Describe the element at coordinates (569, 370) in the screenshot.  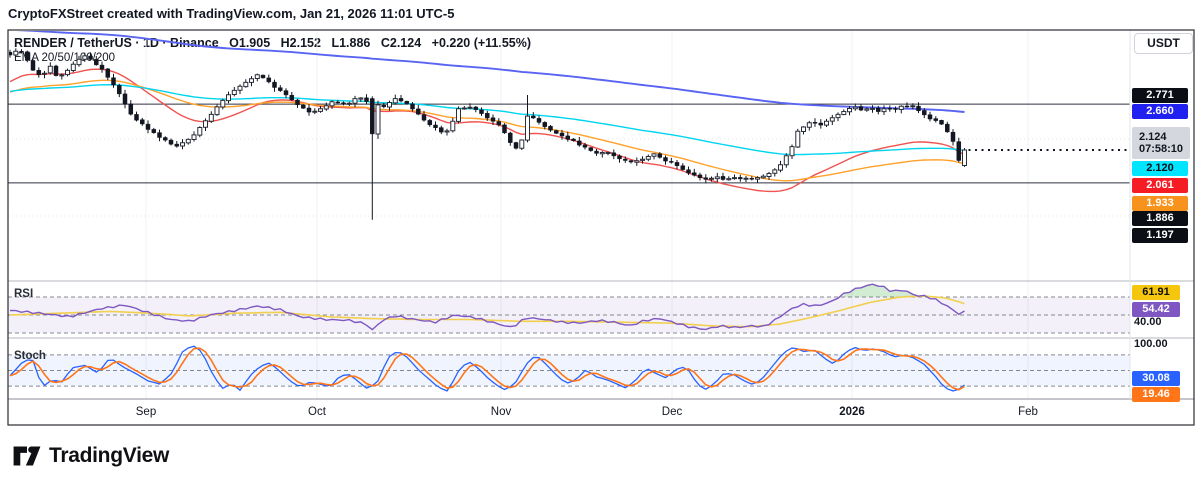
I see `stoch-bands` at that location.